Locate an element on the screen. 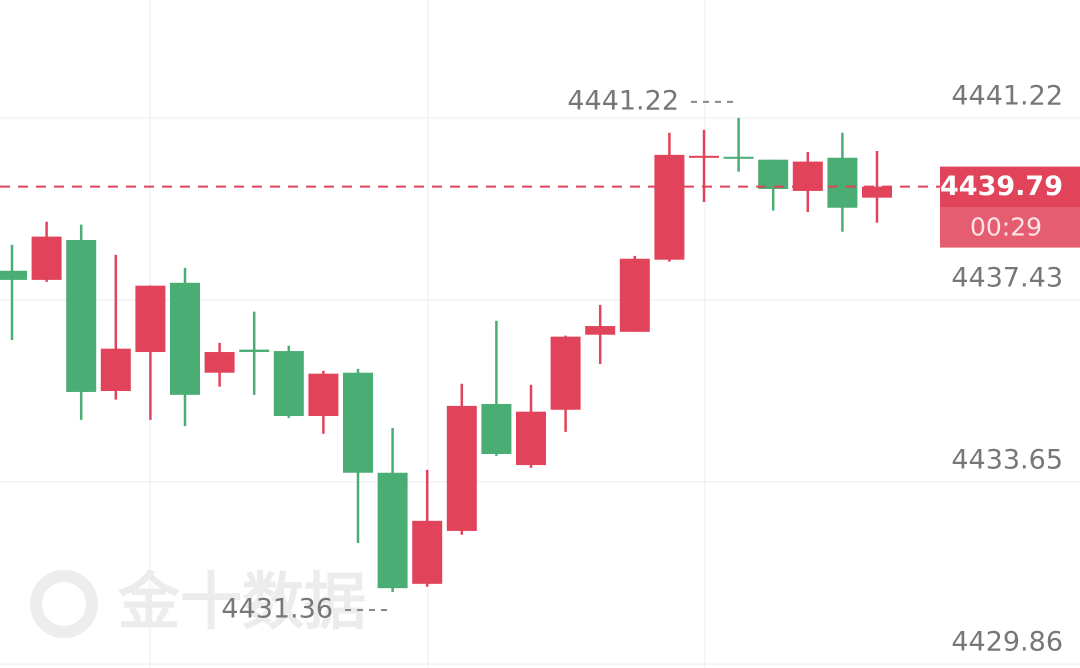  watermark-logo is located at coordinates (64, 604).